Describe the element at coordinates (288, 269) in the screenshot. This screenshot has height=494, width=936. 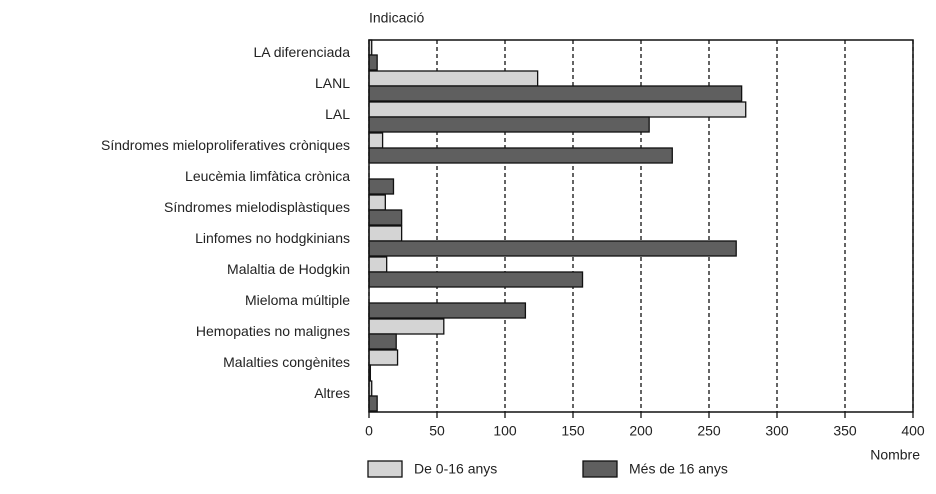
I see `y-tick-label: Malaltia de Hodgkin` at that location.